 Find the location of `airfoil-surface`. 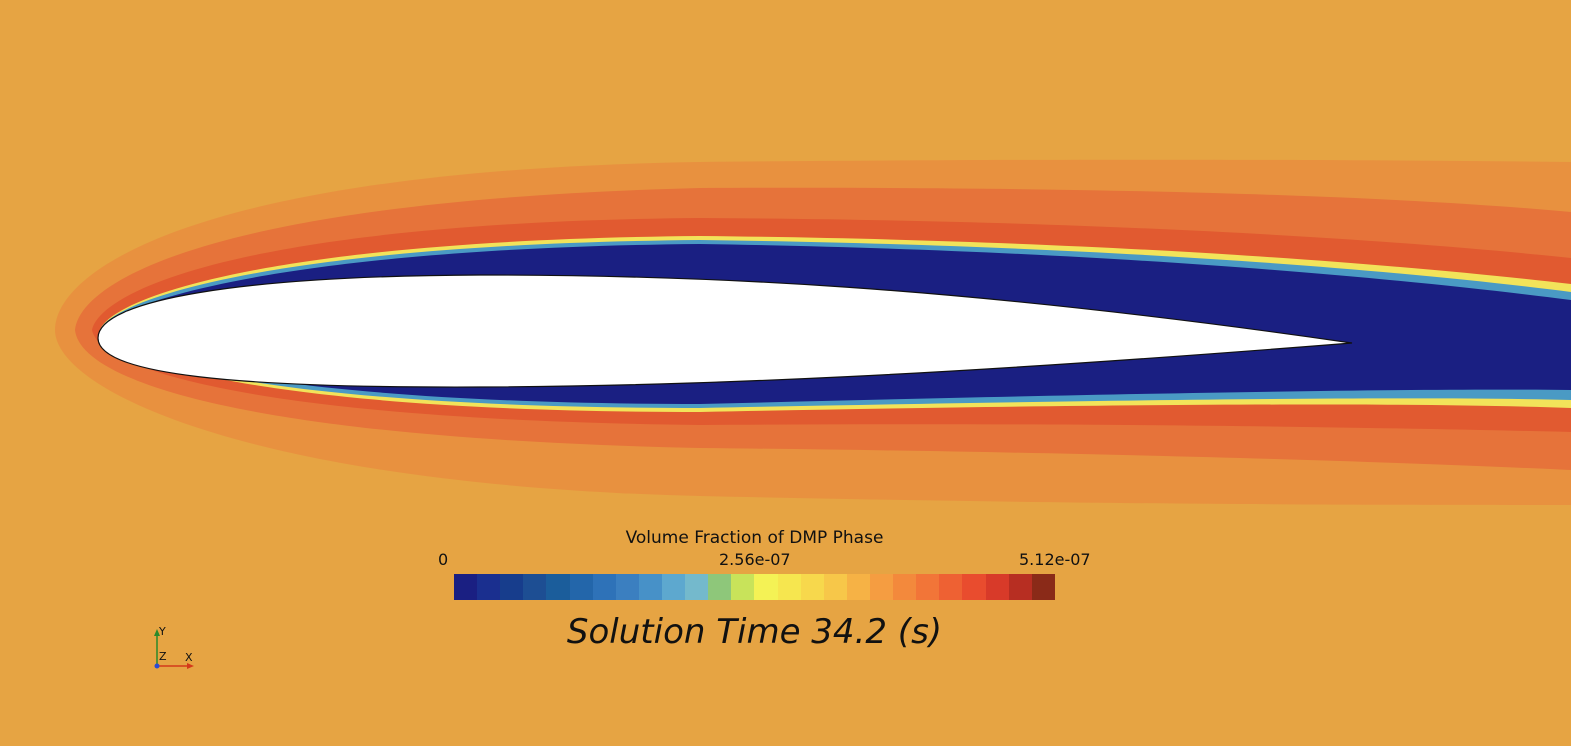

airfoil-surface is located at coordinates (725, 331).